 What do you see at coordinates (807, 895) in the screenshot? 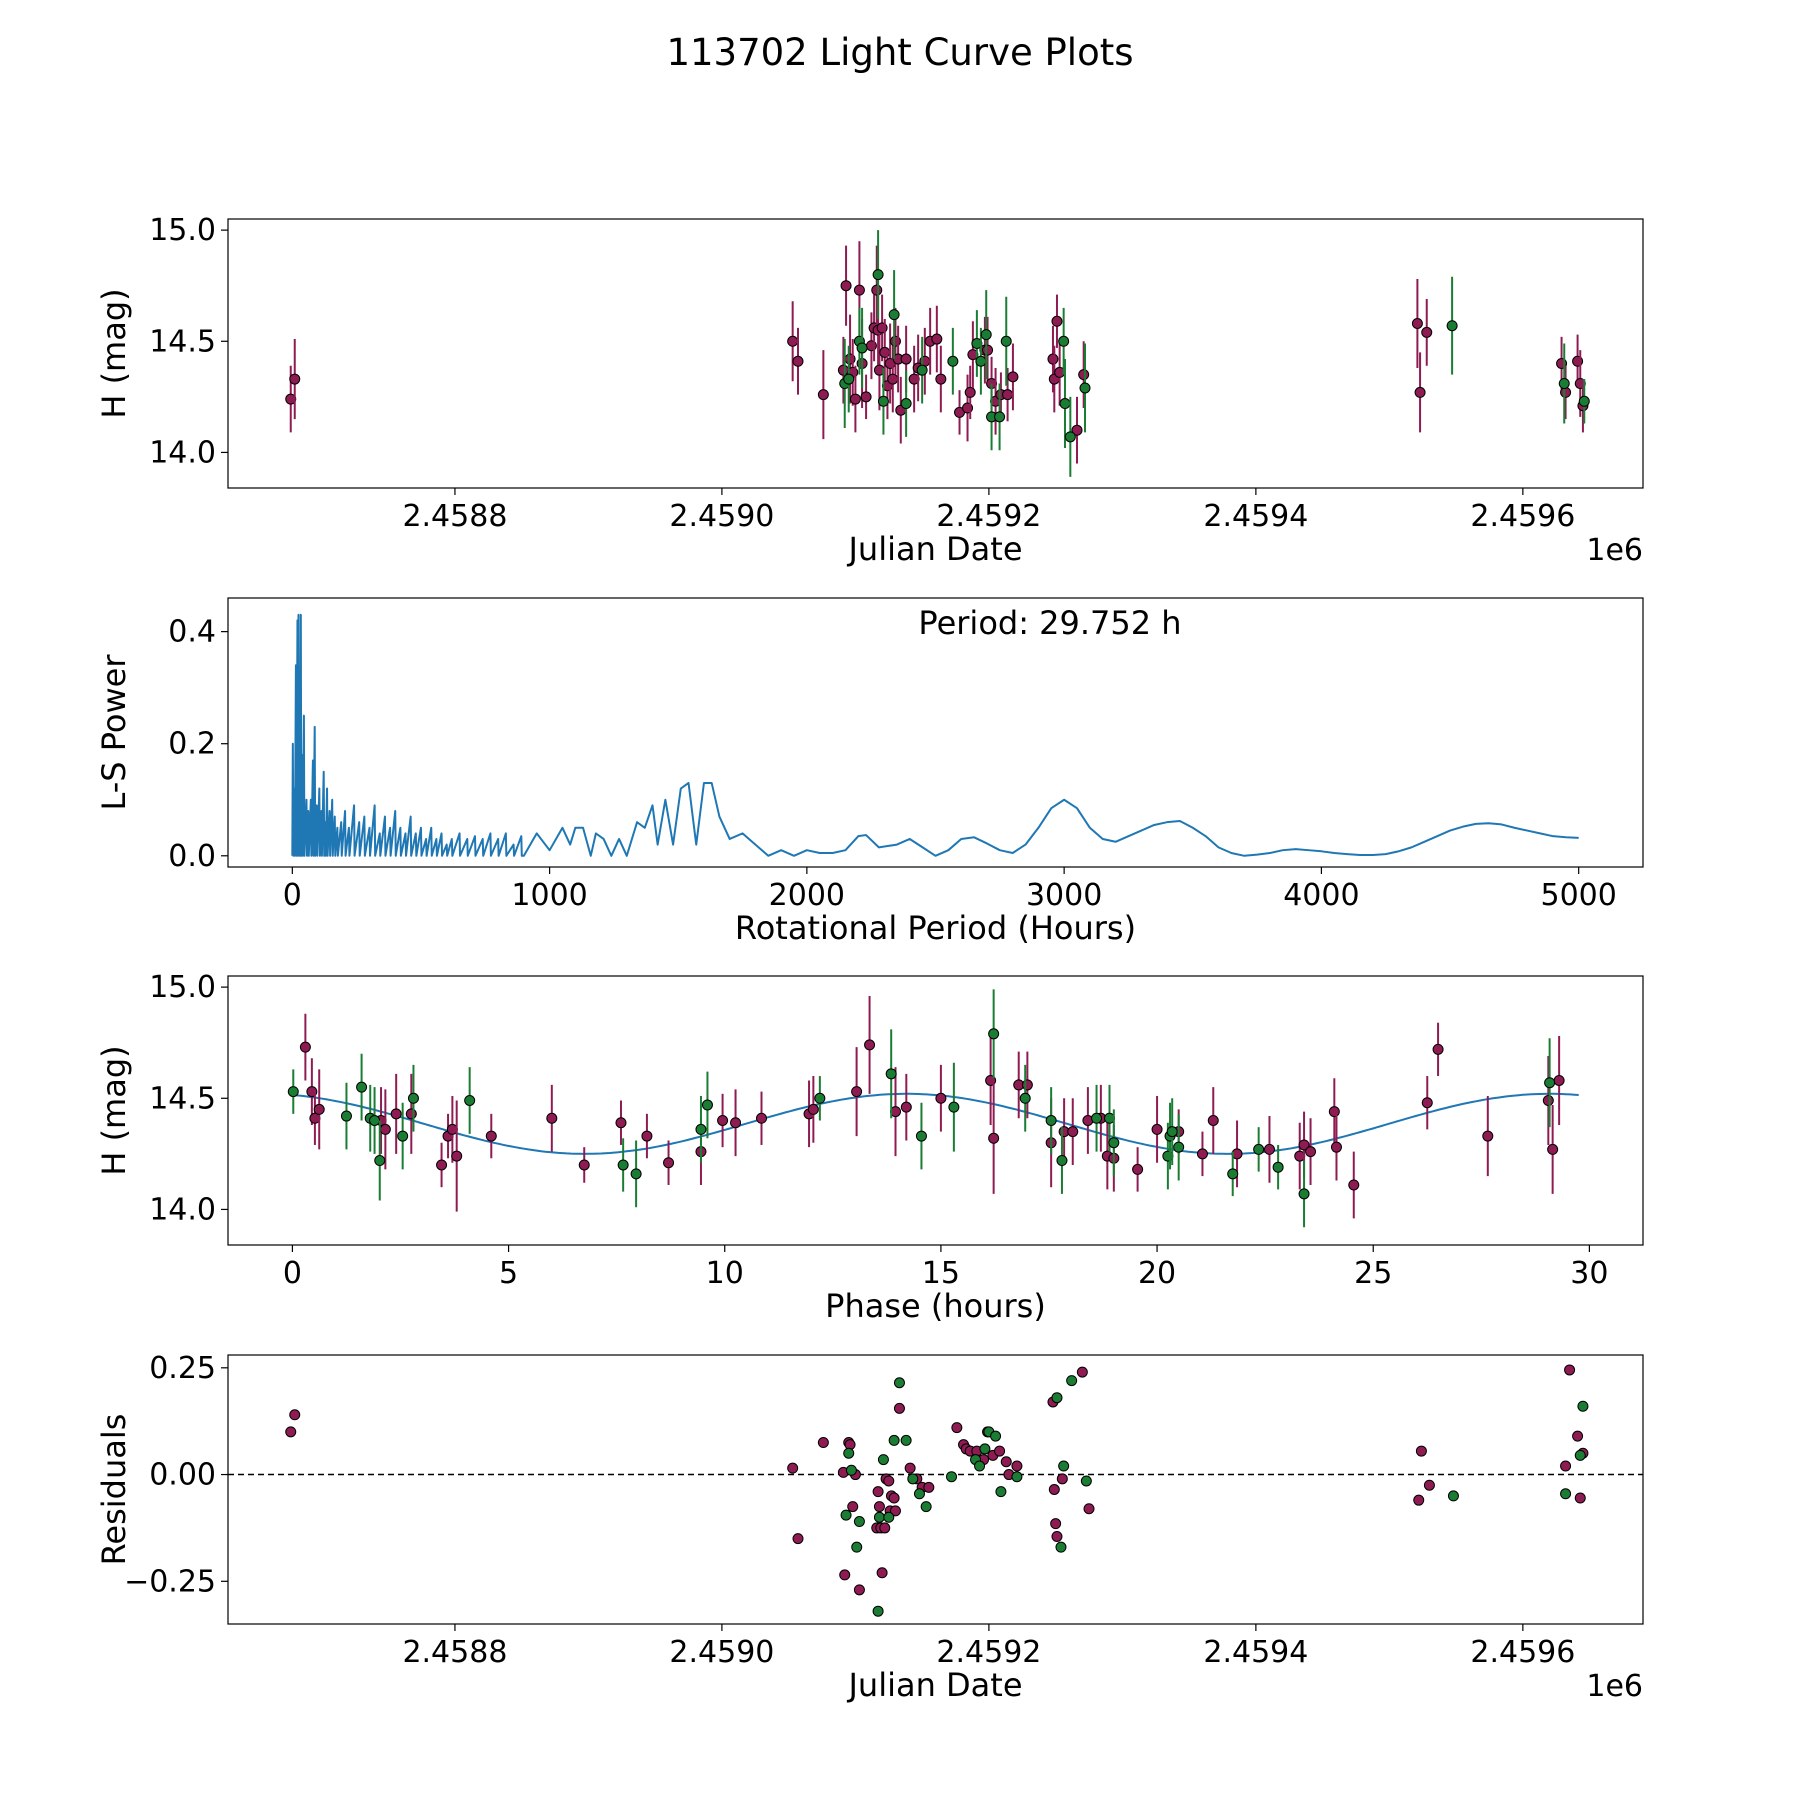
I see `periodogram-xtick-label: 2000` at bounding box center [807, 895].